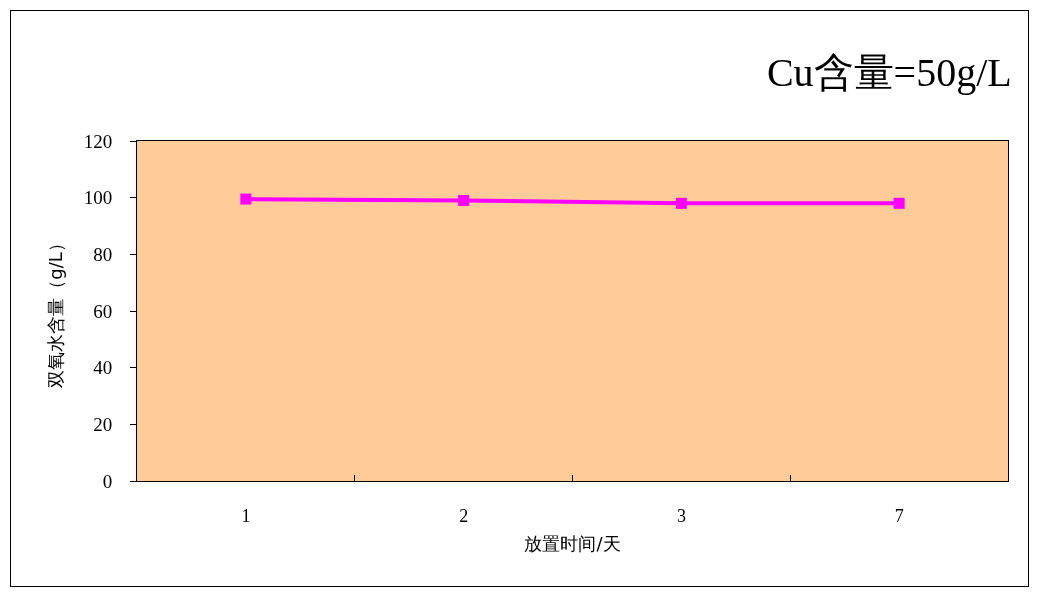  Describe the element at coordinates (98, 141) in the screenshot. I see `y-tick-label: 120` at that location.